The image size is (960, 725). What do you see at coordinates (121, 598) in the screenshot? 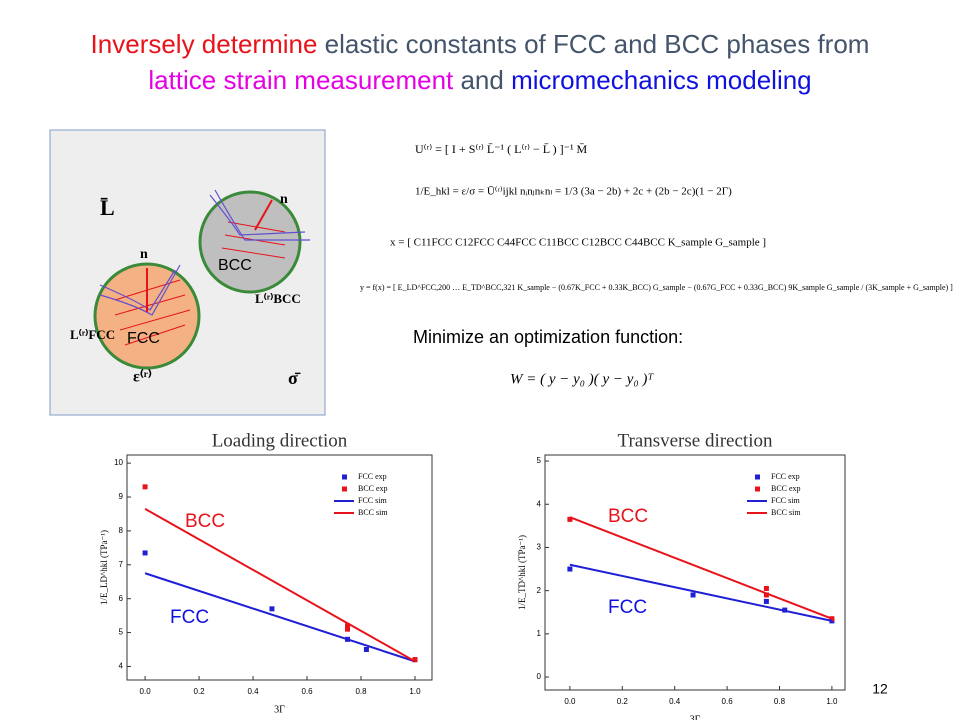
I see `y-tick-label: 6` at bounding box center [121, 598].